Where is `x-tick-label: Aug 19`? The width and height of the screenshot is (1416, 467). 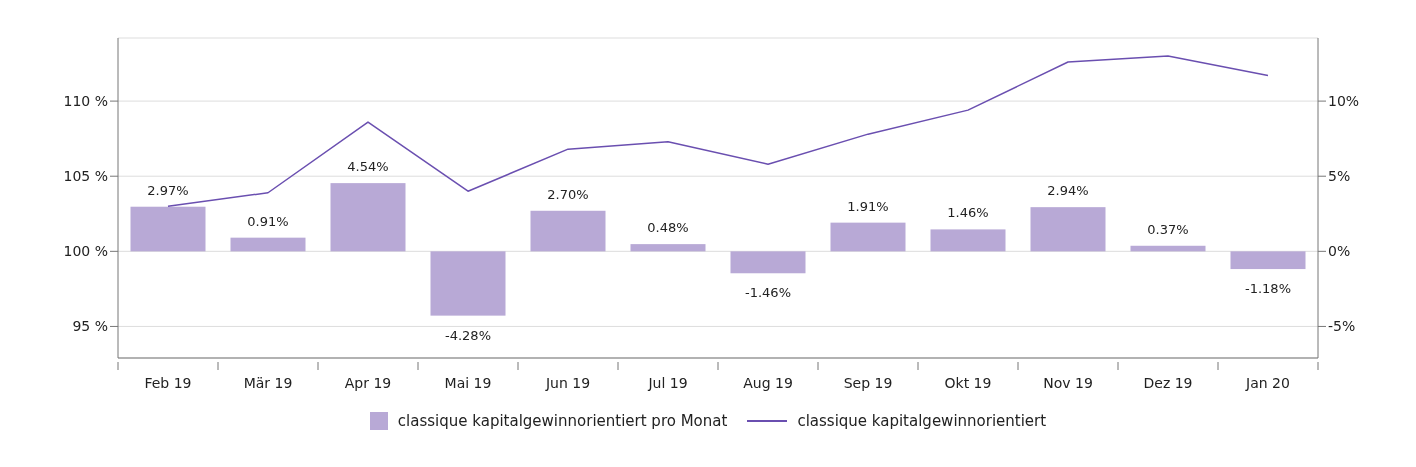
x-tick-label: Aug 19 is located at coordinates (768, 383).